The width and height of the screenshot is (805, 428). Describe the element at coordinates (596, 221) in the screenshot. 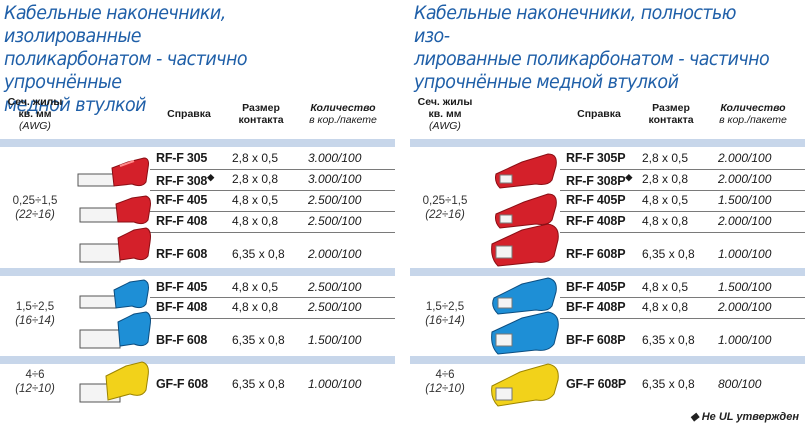

I see `row-ref: RF-F 408P` at that location.